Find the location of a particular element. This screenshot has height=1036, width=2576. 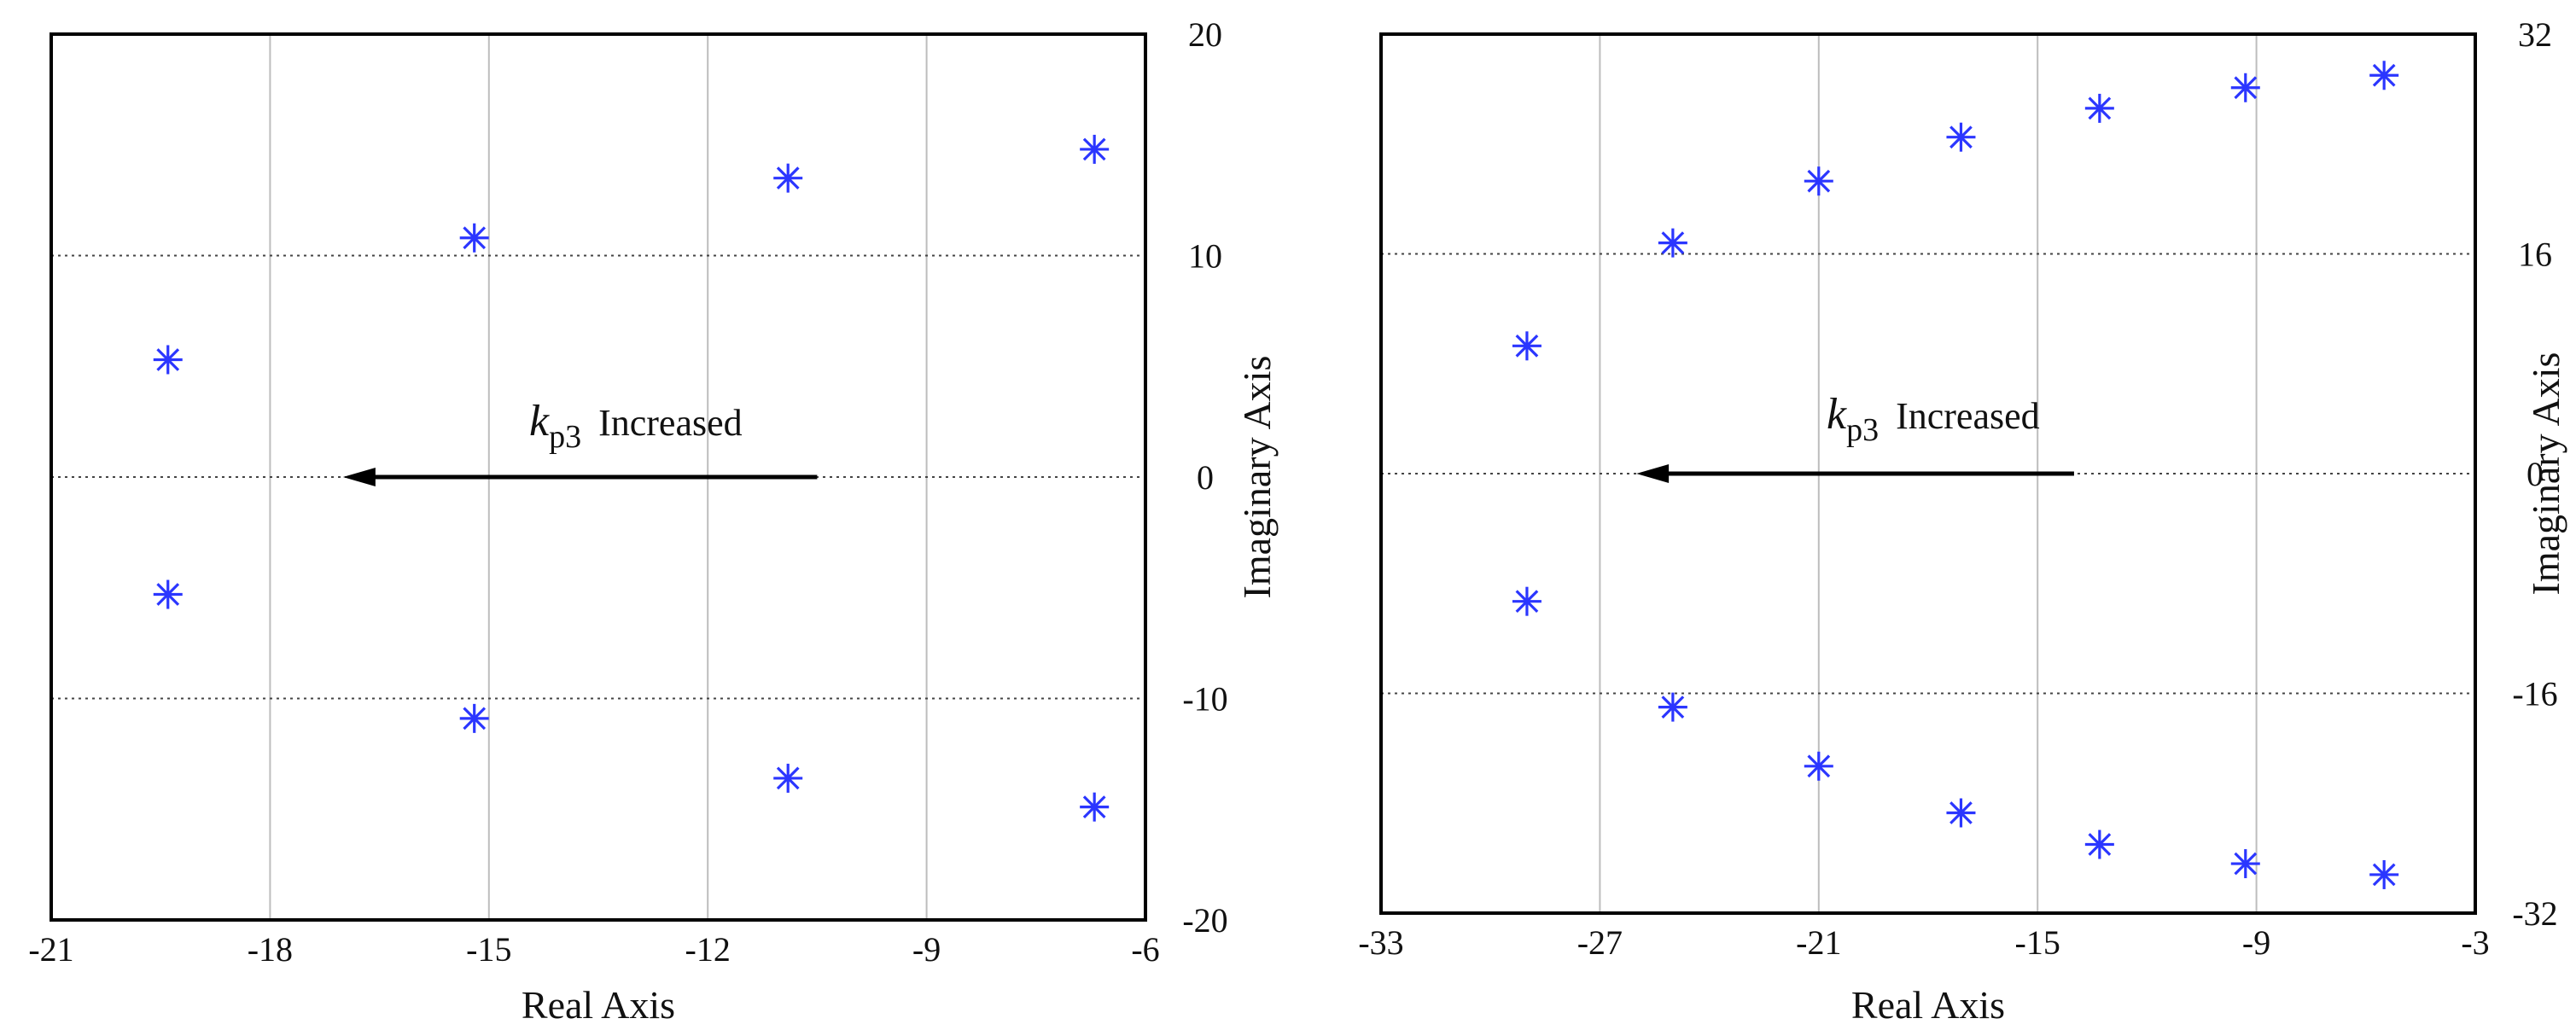

x-tick-label: -3 is located at coordinates (2475, 942).